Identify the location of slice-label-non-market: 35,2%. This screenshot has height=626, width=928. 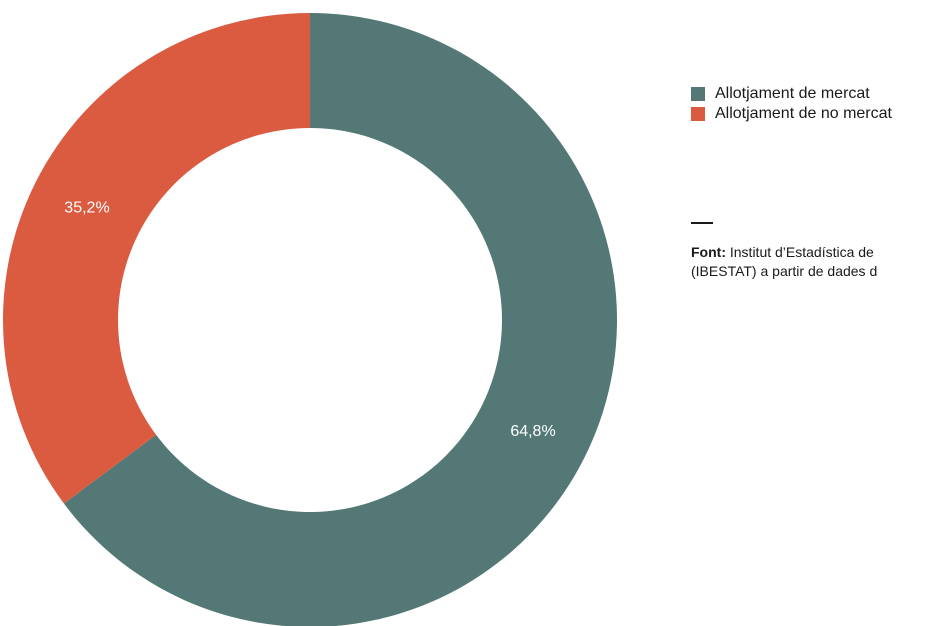
(86, 207).